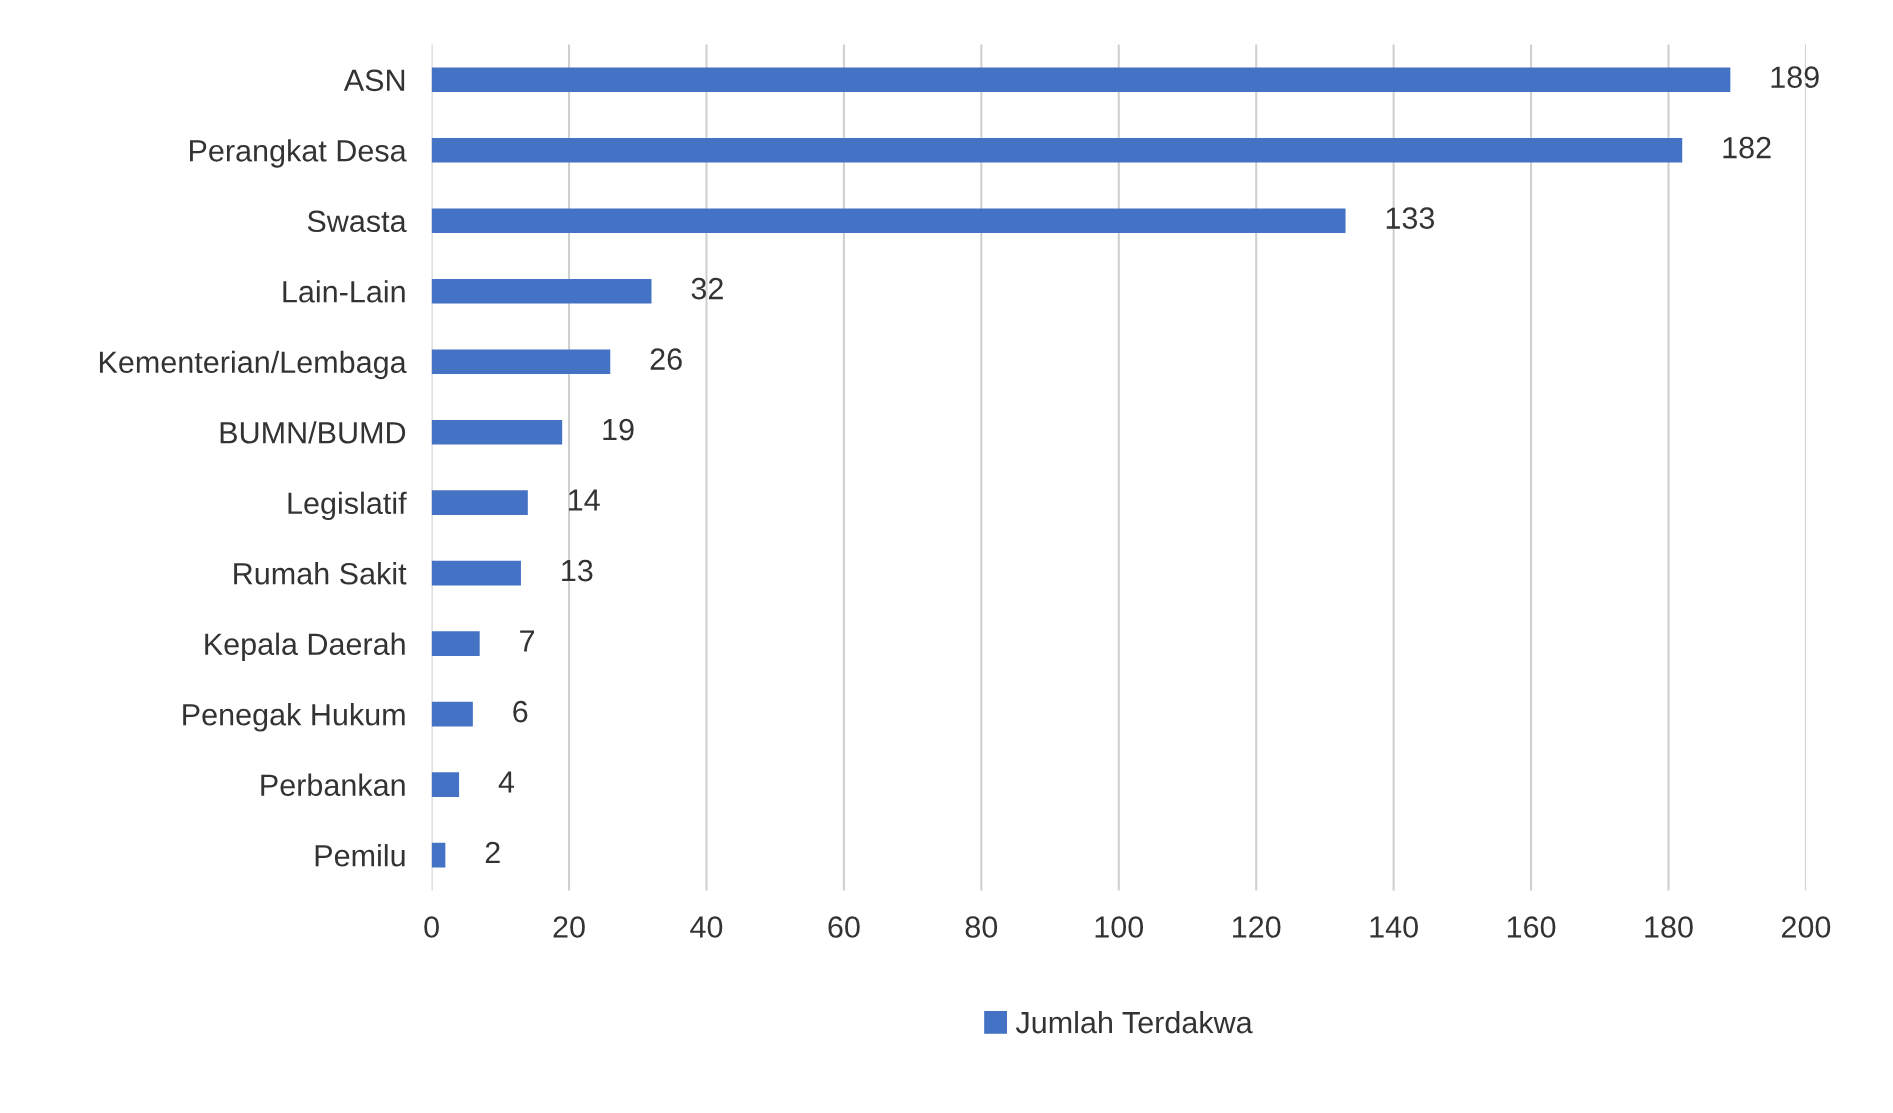  I want to click on x-tick-label: 20, so click(569, 927).